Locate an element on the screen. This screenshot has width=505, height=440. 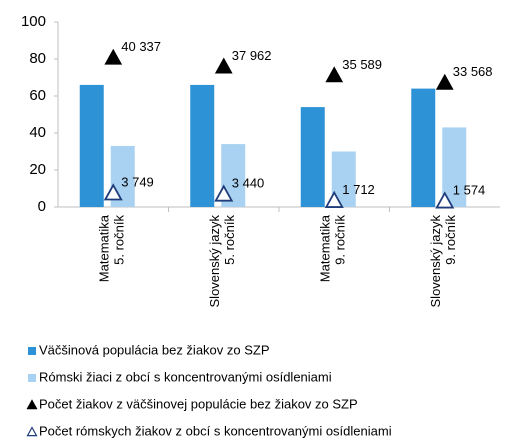
y-tick-label: 40 is located at coordinates (37, 132).